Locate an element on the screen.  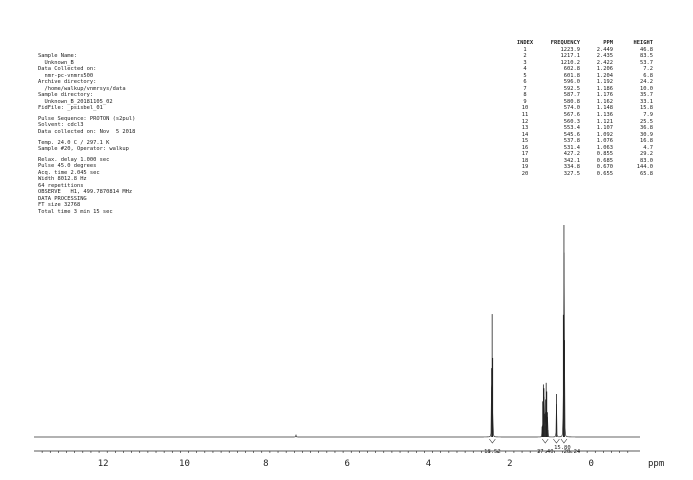
cell-index: 4 is located at coordinates (525, 69).